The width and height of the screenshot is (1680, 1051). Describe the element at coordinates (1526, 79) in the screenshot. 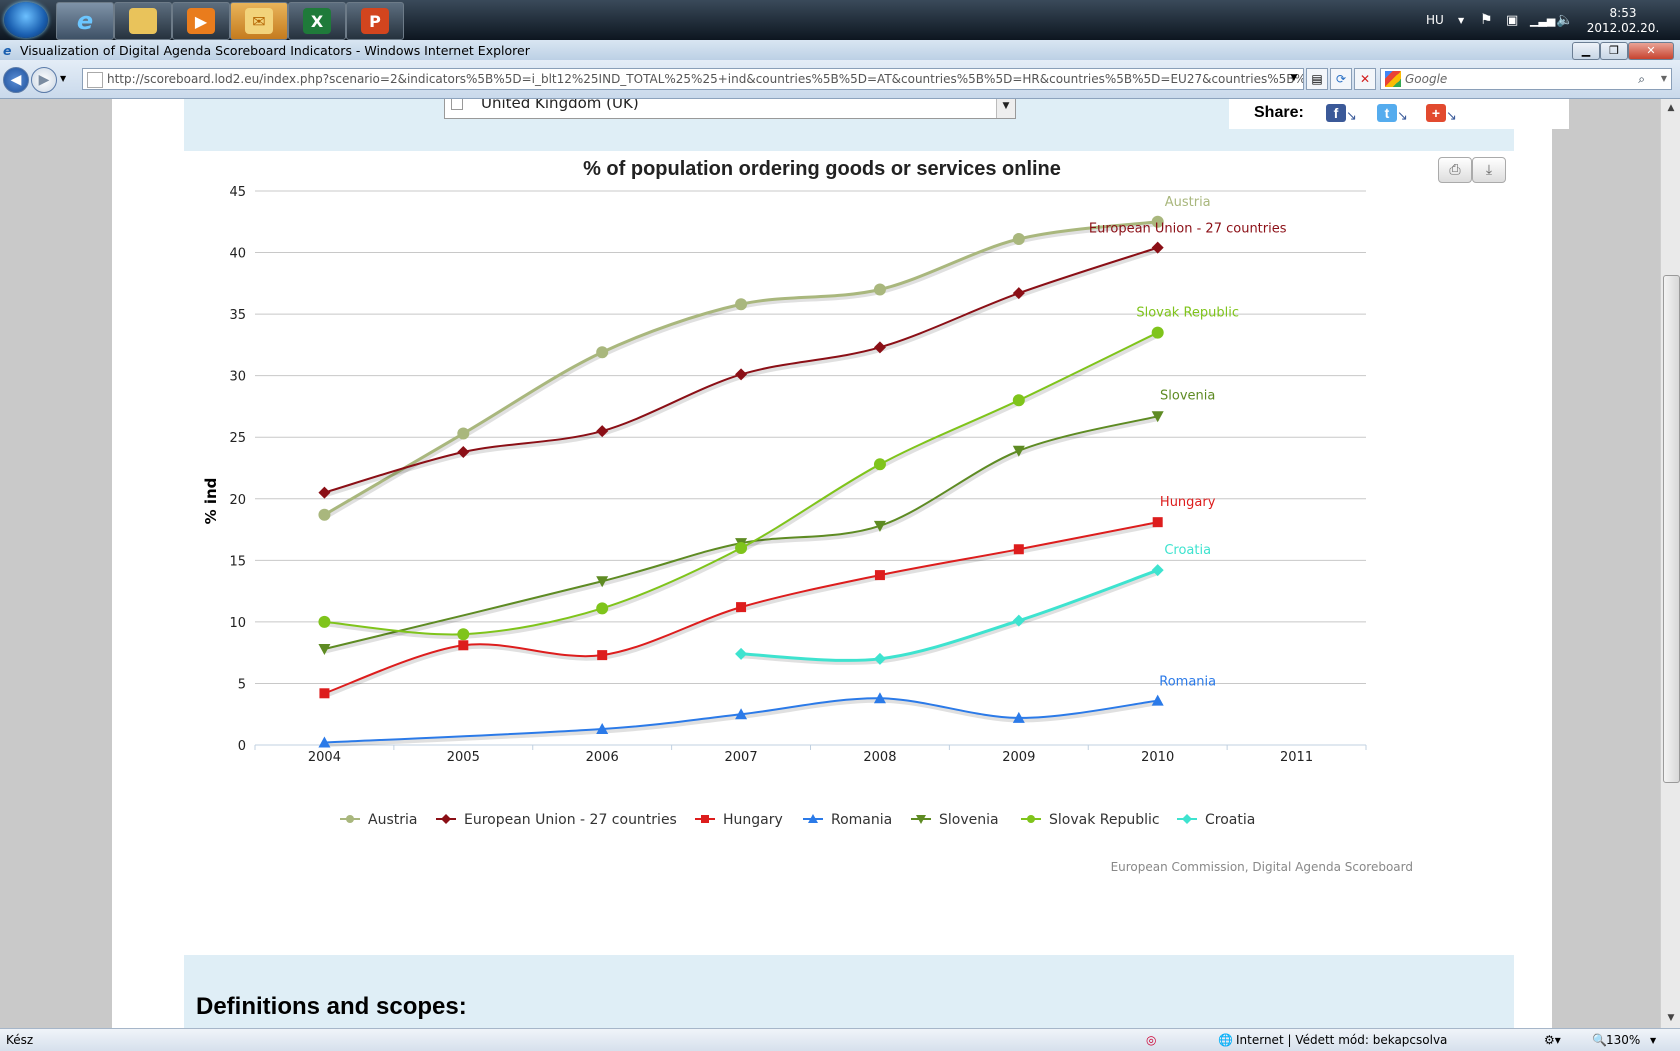

I see `search-input: Google ⌕ ▼` at that location.